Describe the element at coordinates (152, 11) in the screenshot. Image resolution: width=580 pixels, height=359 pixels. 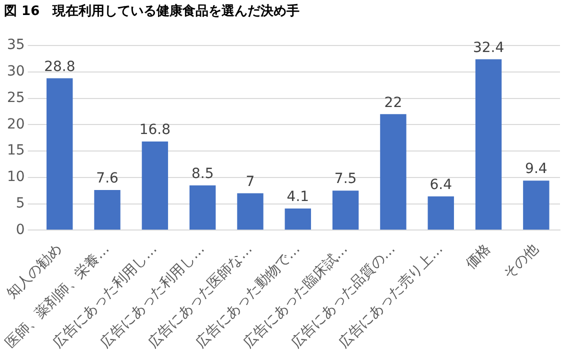
I see `chart-title: 図 16 現在利用している健康食品を選んだ決め手` at that location.